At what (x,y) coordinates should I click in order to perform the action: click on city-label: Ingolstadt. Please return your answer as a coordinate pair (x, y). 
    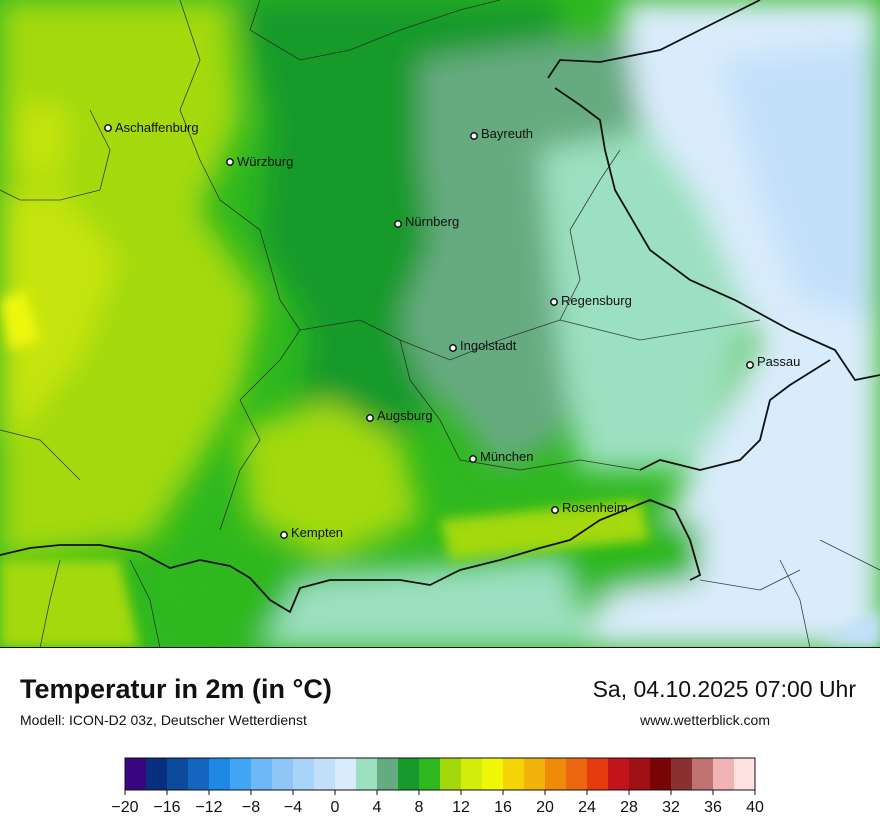
    Looking at the image, I should click on (488, 345).